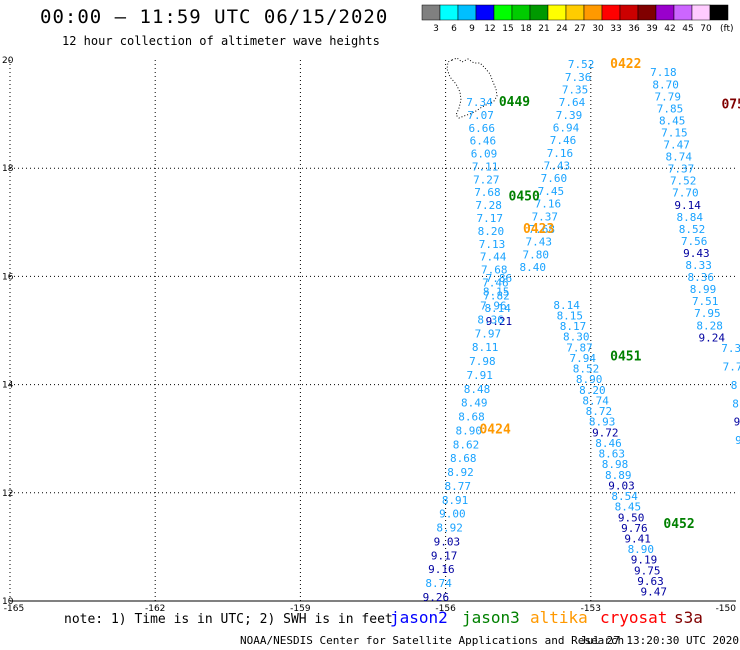 The width and height of the screenshot is (740, 650). What do you see at coordinates (670, 108) in the screenshot?
I see `wave-height-value: 7.85` at bounding box center [670, 108].